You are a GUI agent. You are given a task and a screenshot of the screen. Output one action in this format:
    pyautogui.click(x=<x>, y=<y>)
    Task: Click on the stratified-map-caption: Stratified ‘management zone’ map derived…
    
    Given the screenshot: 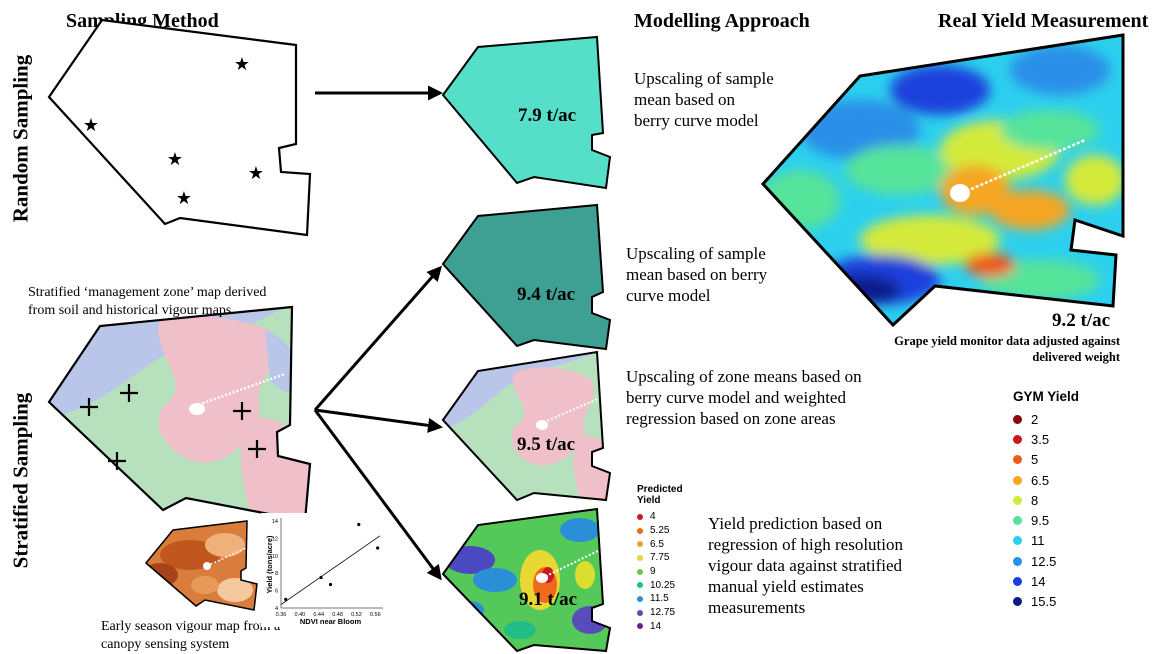 What is the action you would take?
    pyautogui.click(x=147, y=301)
    